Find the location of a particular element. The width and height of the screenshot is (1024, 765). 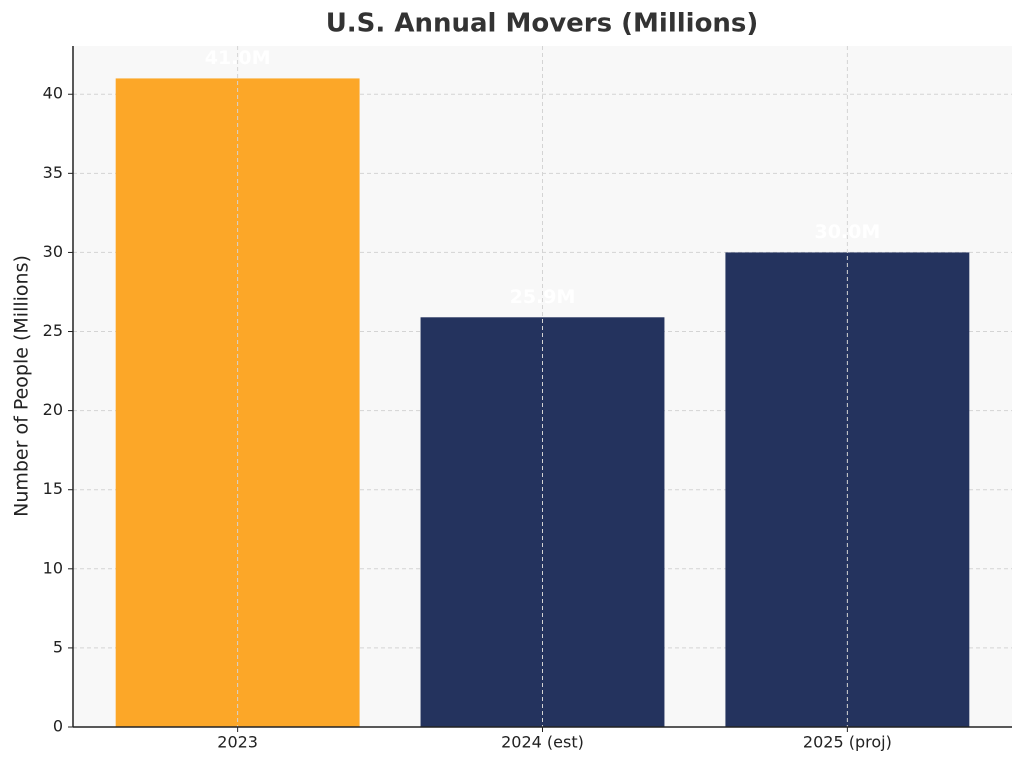

y-tick-label: 30 is located at coordinates (53, 251).